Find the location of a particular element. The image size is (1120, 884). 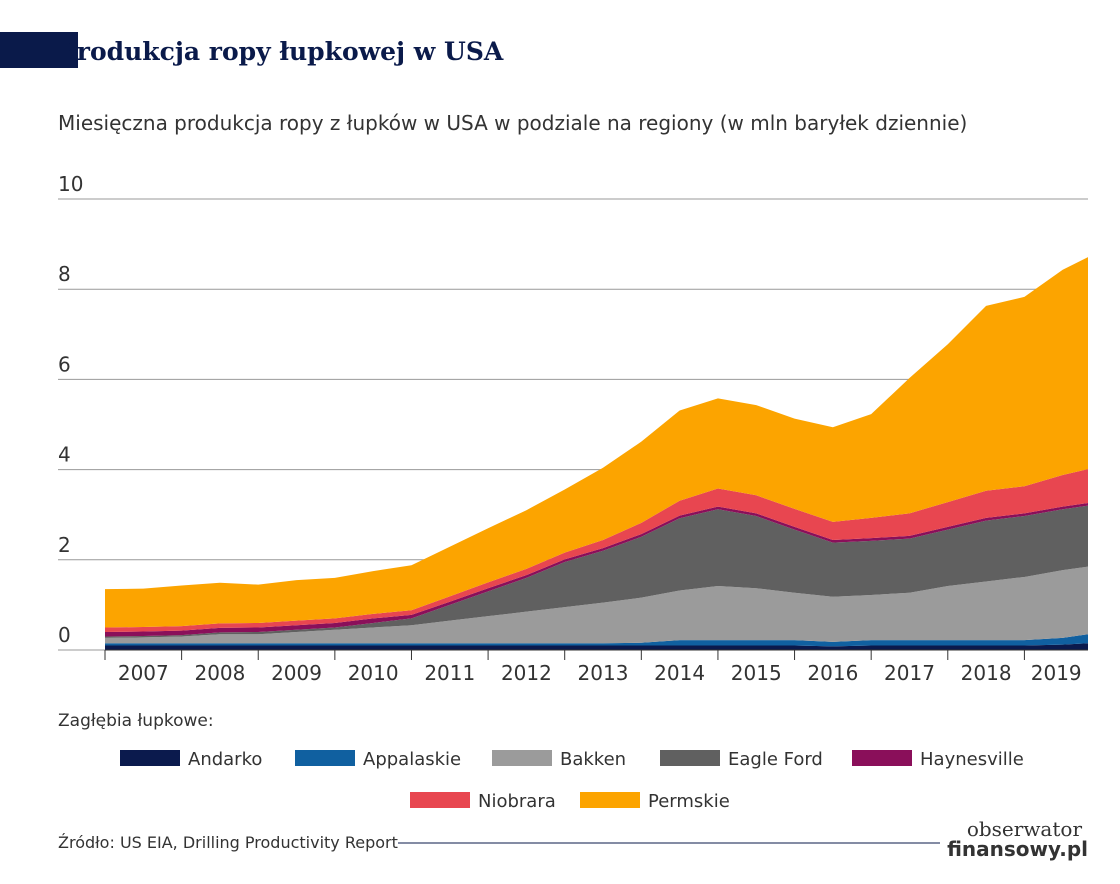

legend-label: Andarko is located at coordinates (225, 759).